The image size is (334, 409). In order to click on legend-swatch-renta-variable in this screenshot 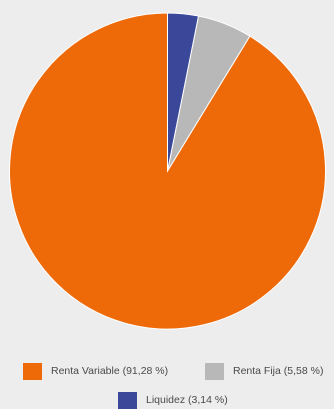, I will do `click(32, 371)`.